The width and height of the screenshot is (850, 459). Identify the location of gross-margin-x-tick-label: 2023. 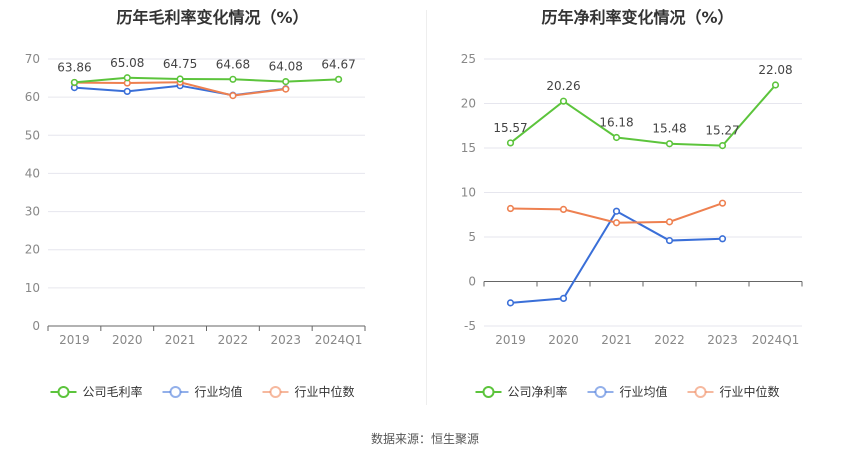
(285, 340).